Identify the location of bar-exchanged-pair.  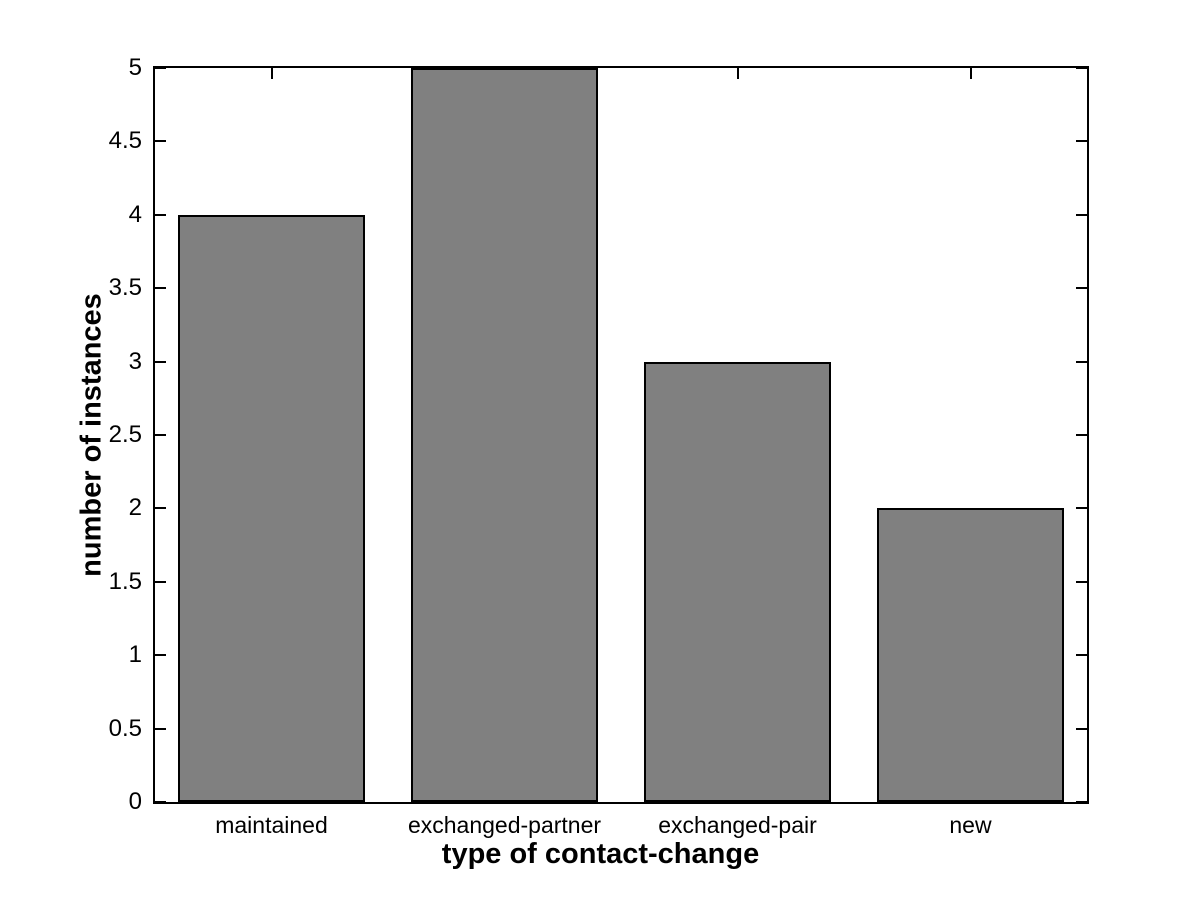
(737, 581).